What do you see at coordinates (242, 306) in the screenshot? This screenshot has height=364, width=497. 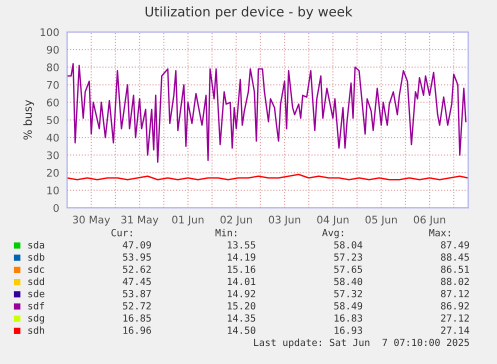 I see `text: 15.20` at bounding box center [242, 306].